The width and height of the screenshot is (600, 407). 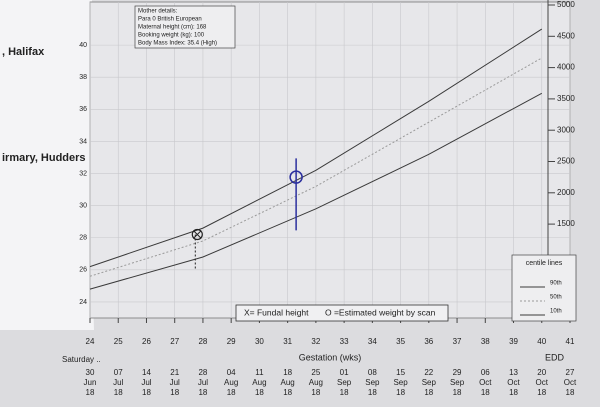 I want to click on x-tick-label: 38, so click(x=485, y=341).